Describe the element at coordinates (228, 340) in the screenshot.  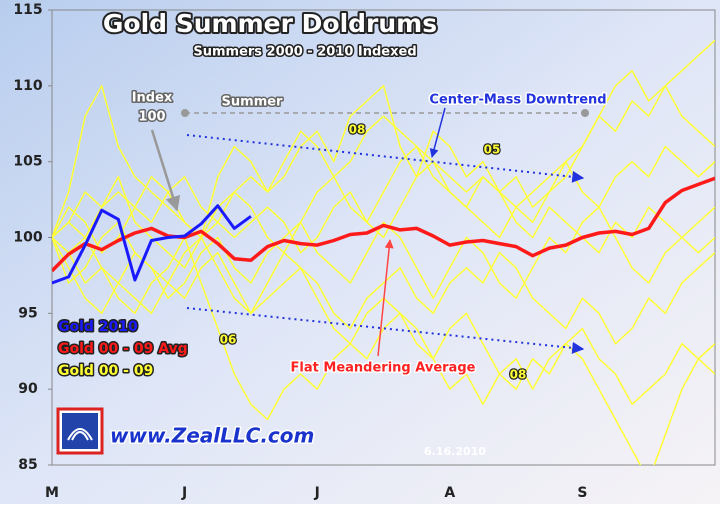
I see `year-label: 06` at that location.